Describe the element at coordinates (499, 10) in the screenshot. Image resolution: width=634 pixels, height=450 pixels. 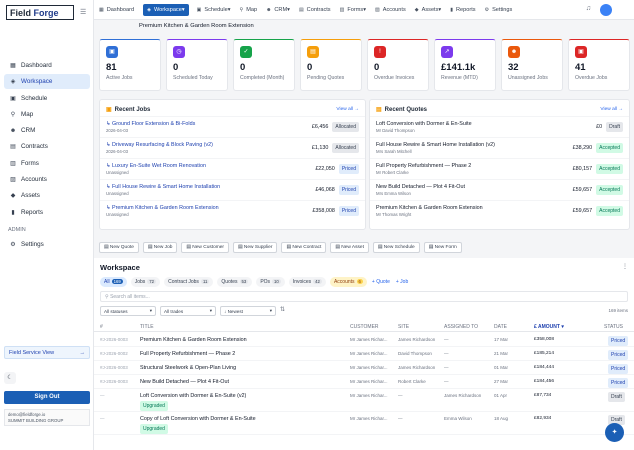
I see `topnav-settings: ⚙ Settings` at that location.